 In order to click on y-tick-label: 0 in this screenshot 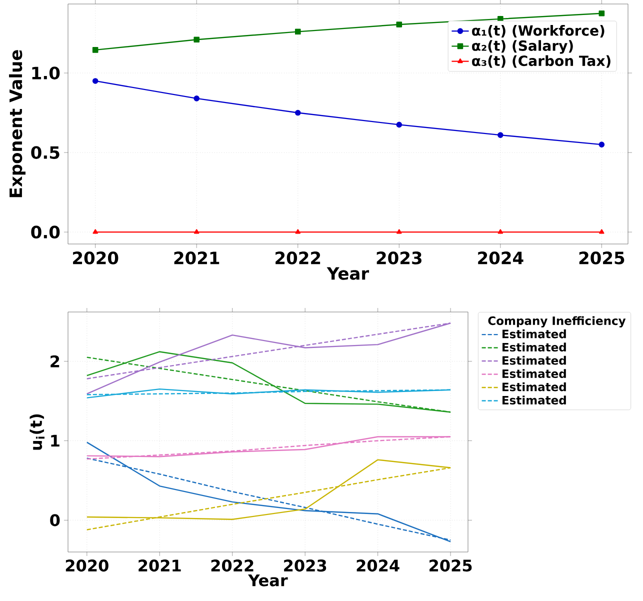, I will do `click(55, 520)`.